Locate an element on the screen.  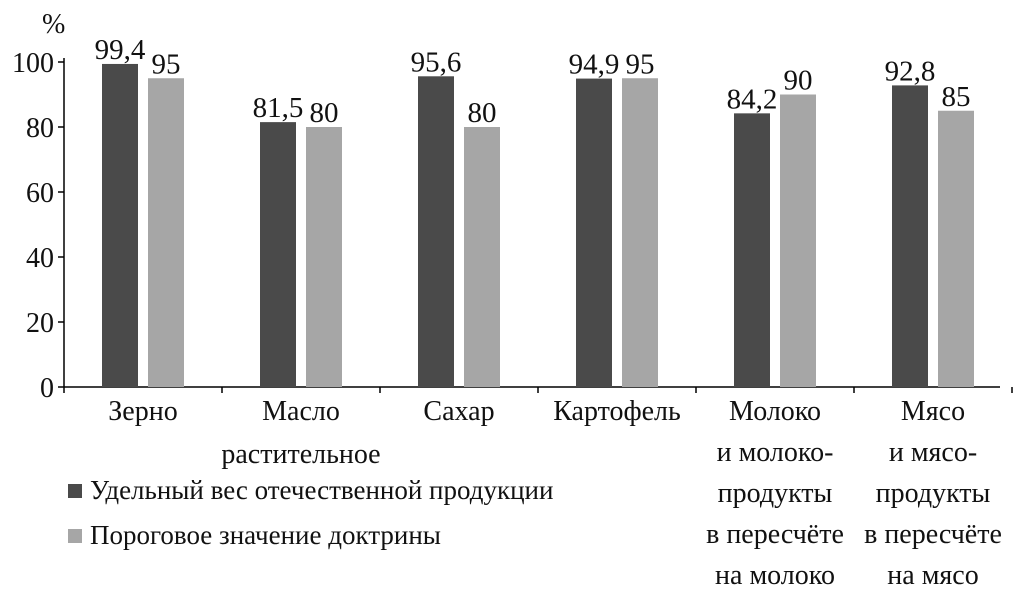
legend-label-domestic: Удельный вес отечественной продукции is located at coordinates (322, 490).